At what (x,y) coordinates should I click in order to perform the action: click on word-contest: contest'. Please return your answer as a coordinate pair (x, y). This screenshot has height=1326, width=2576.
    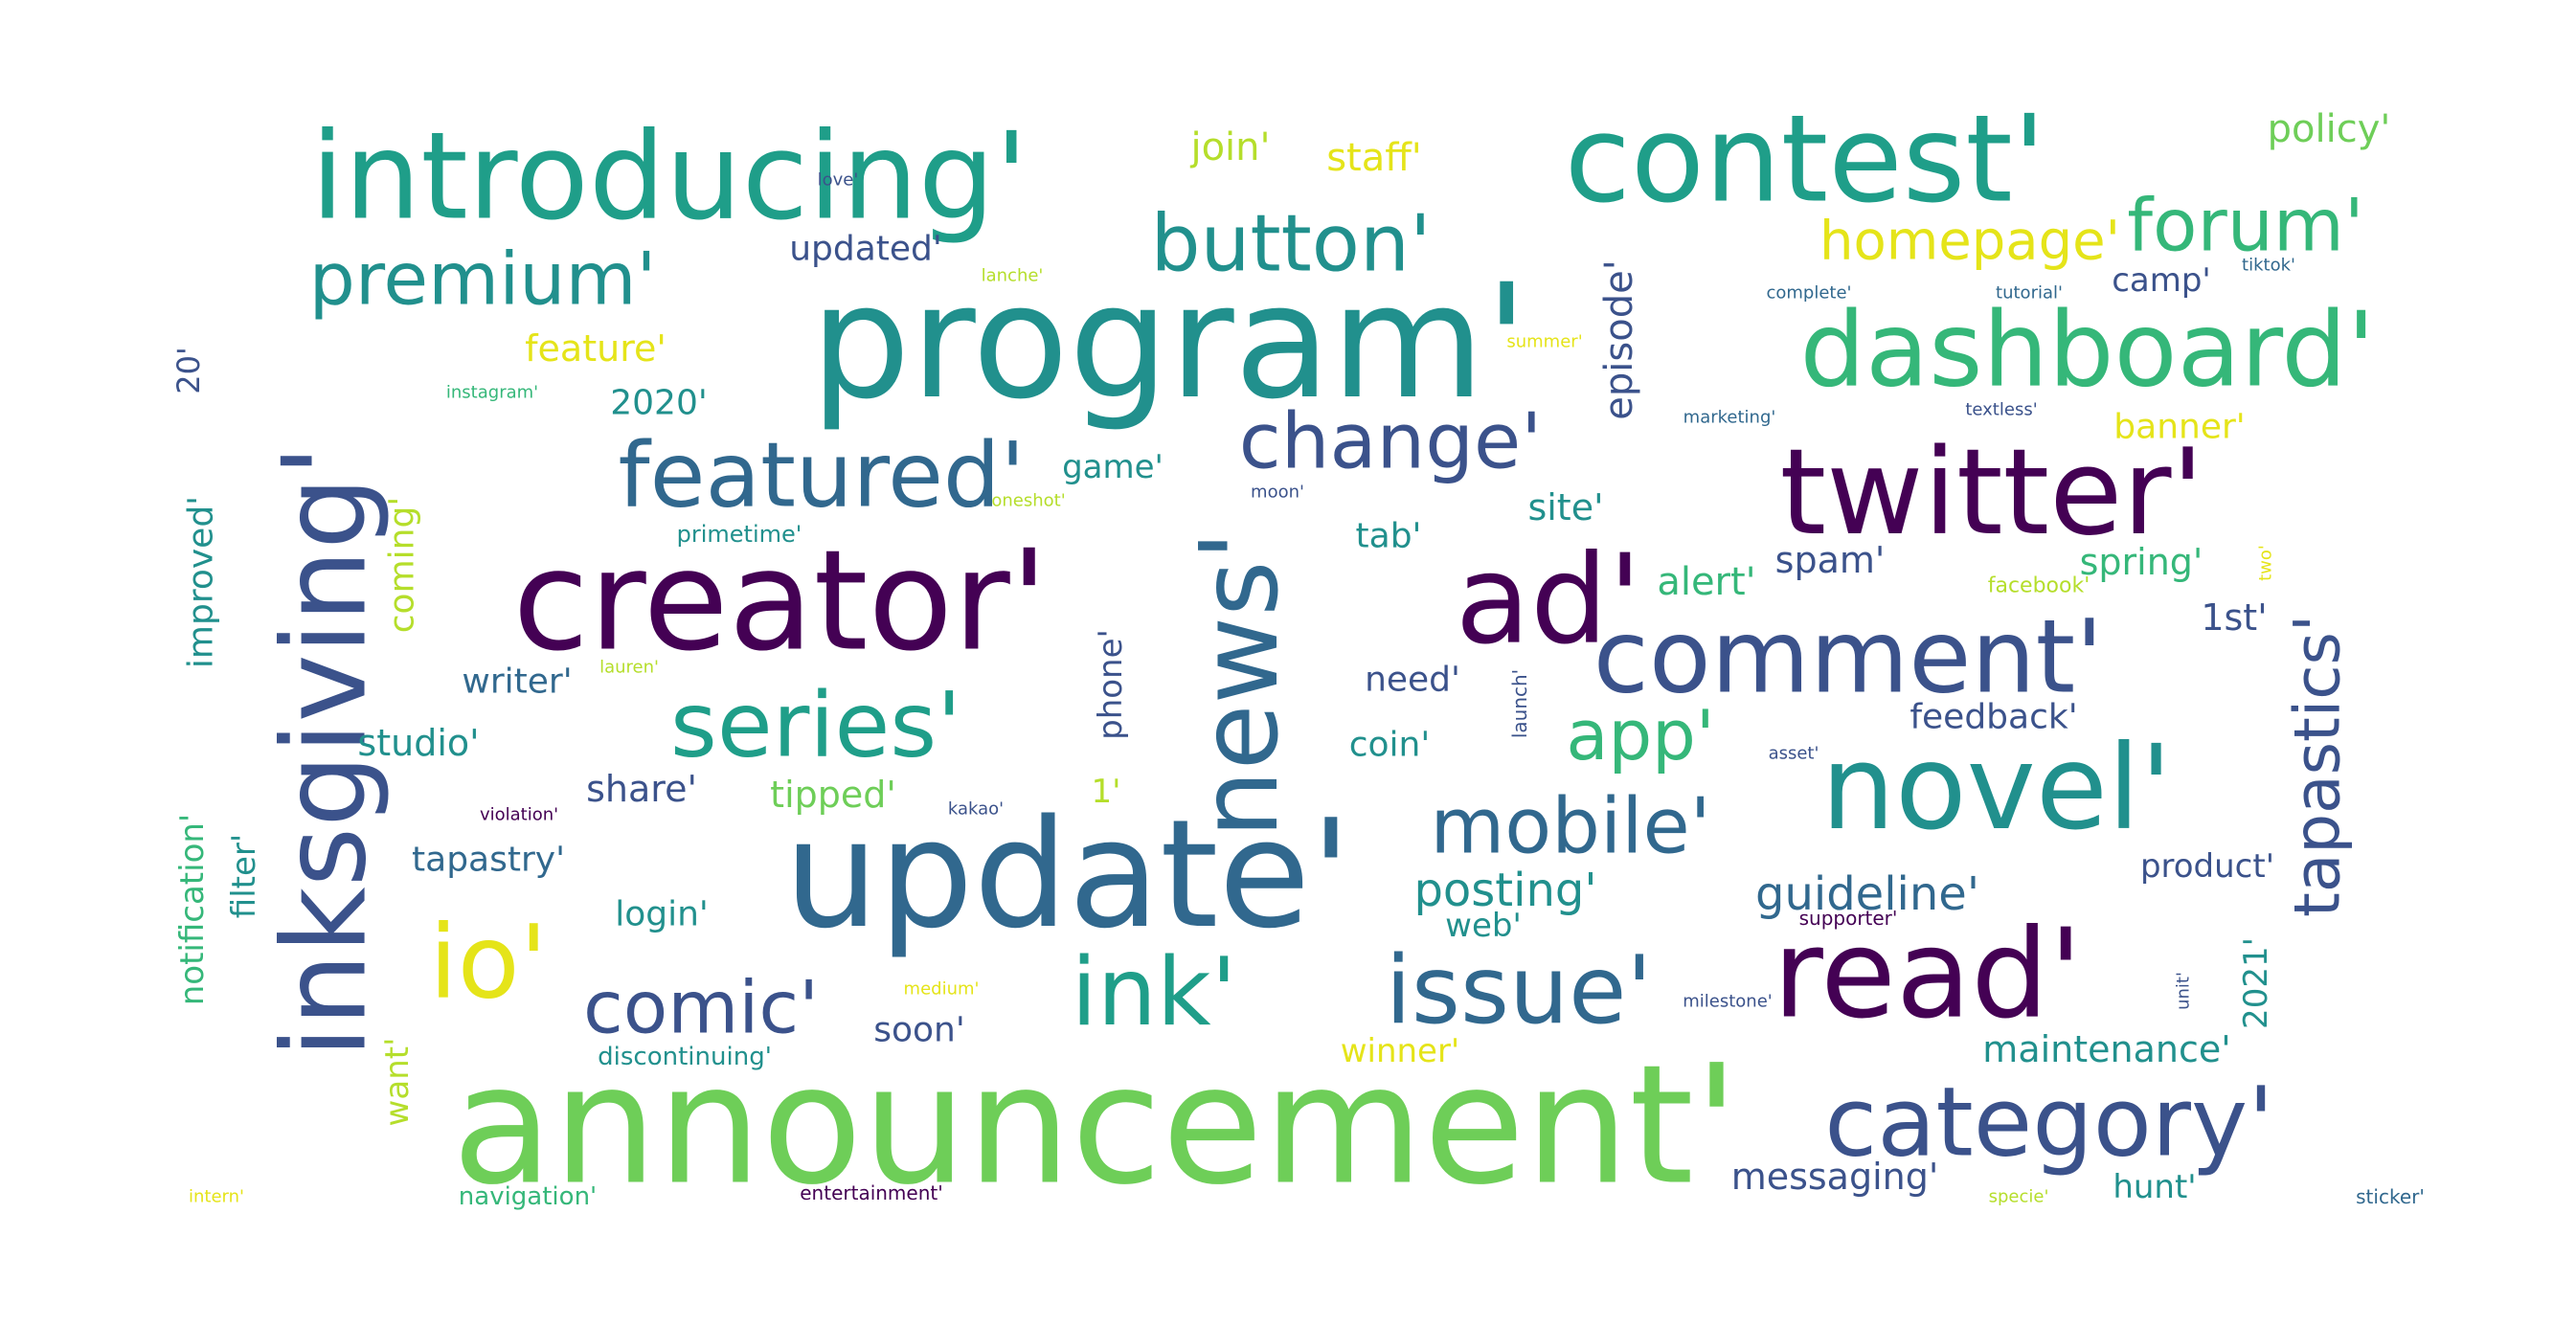
    Looking at the image, I should click on (1805, 159).